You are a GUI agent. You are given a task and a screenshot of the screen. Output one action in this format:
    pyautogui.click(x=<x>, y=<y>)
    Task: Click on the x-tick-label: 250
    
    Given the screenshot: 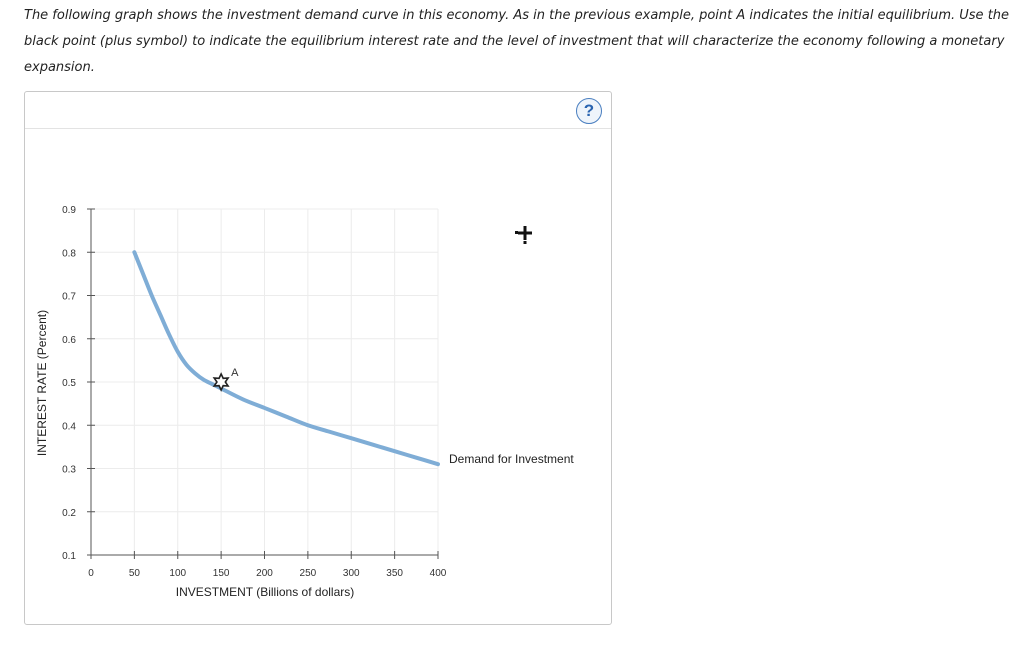 What is the action you would take?
    pyautogui.click(x=308, y=573)
    